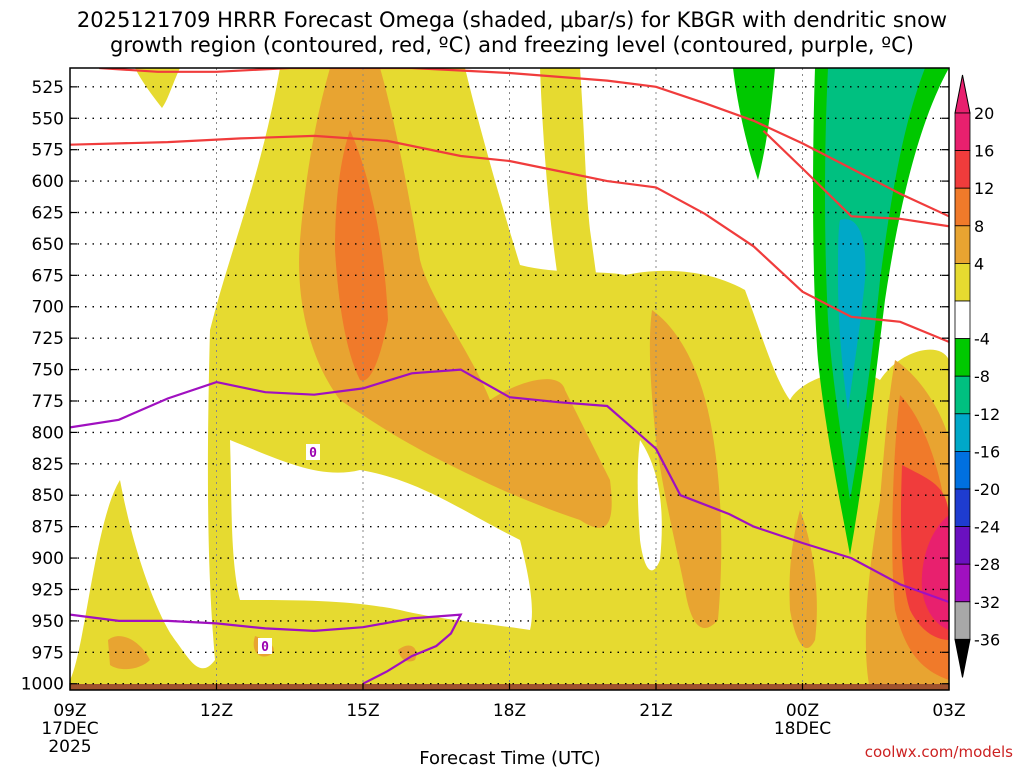 This screenshot has height=768, width=1024. I want to click on colorbar-label: 8, so click(979, 226).